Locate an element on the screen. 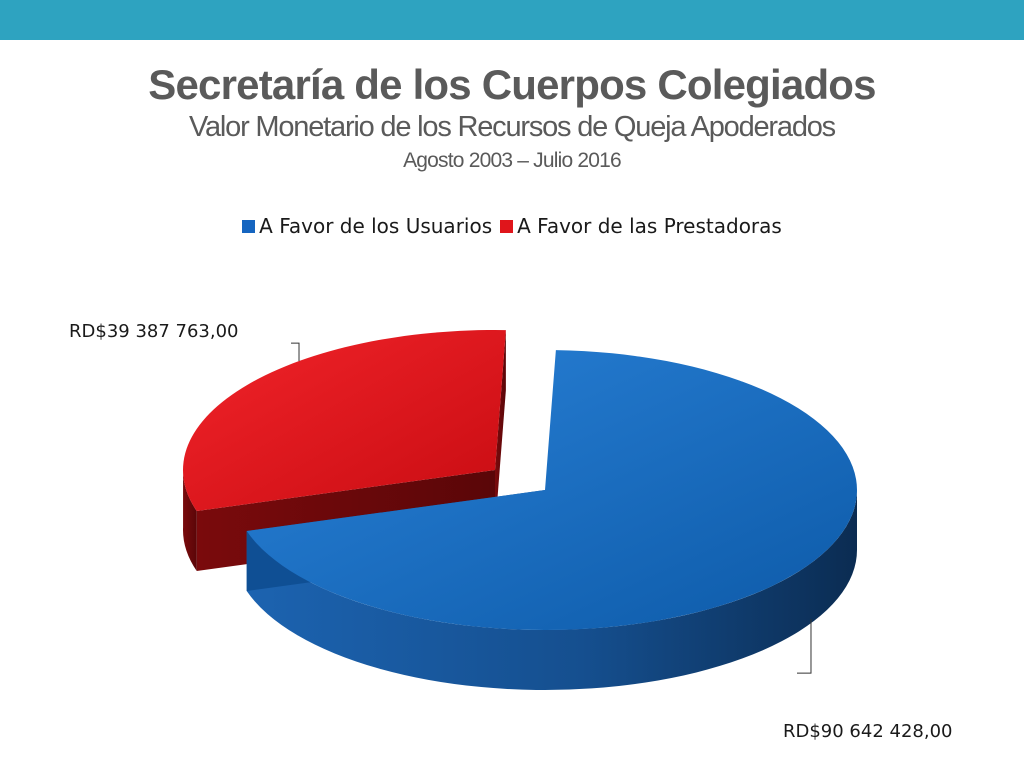  legend-label-usuarios: A Favor de los Usuarios is located at coordinates (376, 226).